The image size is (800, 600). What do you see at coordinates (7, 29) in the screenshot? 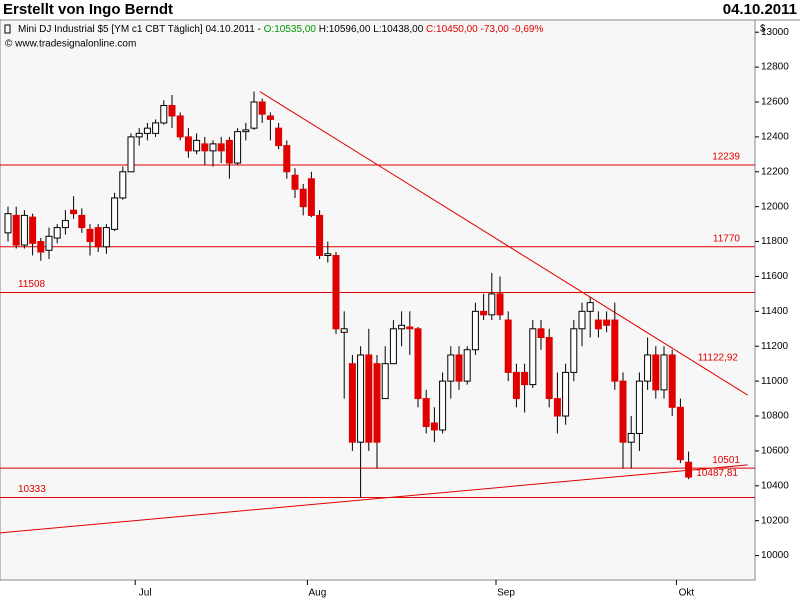
I see `legend-icon` at bounding box center [7, 29].